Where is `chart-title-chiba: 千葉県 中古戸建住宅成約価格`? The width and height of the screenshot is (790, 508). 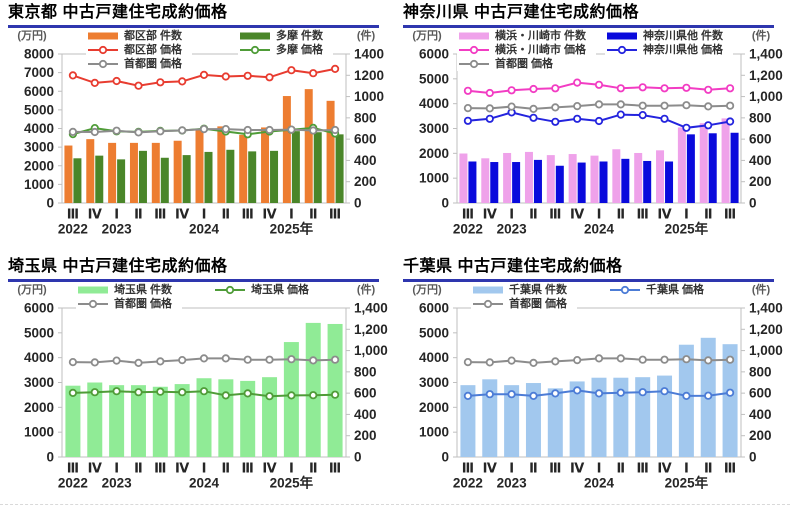
chart-title-chiba: 千葉県 中古戸建住宅成約価格 is located at coordinates (588, 269).